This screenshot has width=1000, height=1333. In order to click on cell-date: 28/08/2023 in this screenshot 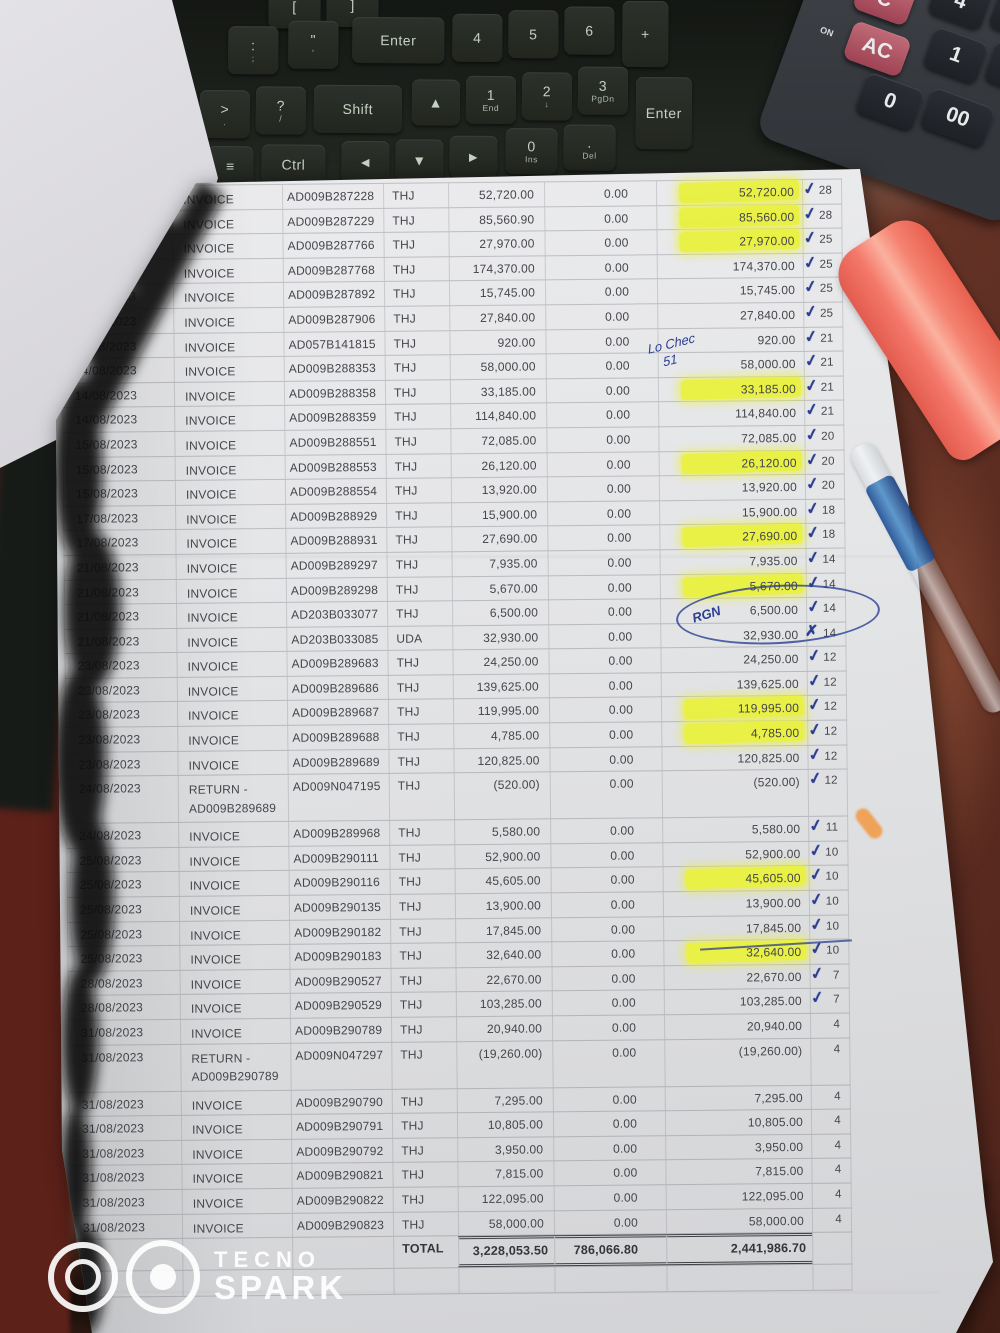, I will do `click(124, 1007)`.